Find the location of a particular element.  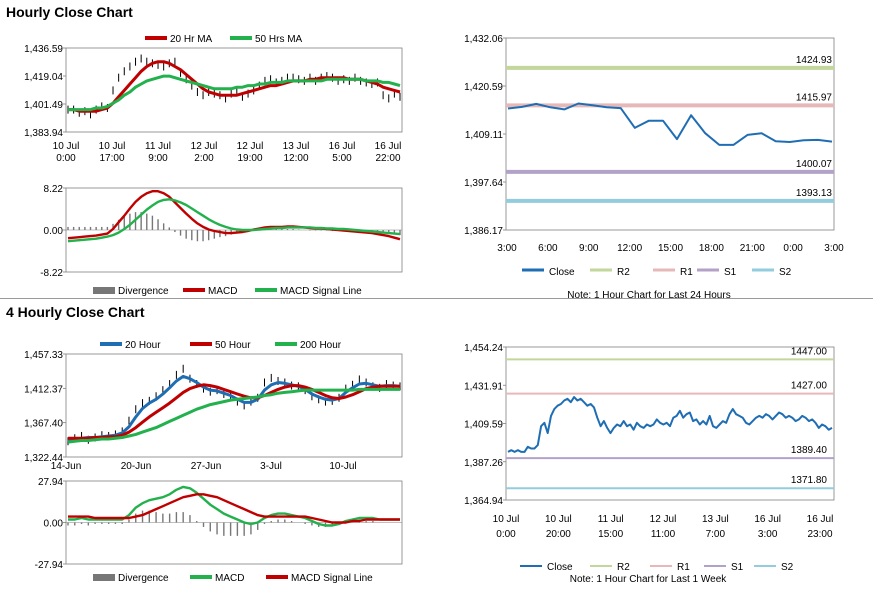

hourly-close-r2-value: 1424.93 is located at coordinates (814, 60).